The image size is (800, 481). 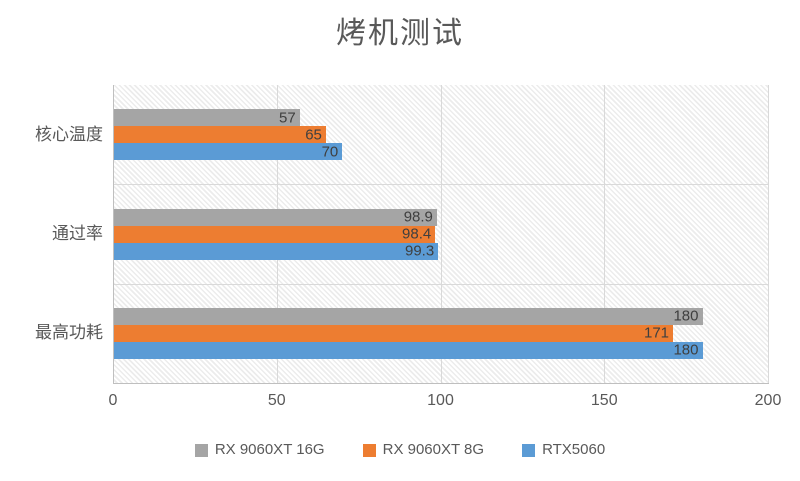 I want to click on bar-2-1: 65, so click(x=219, y=135).